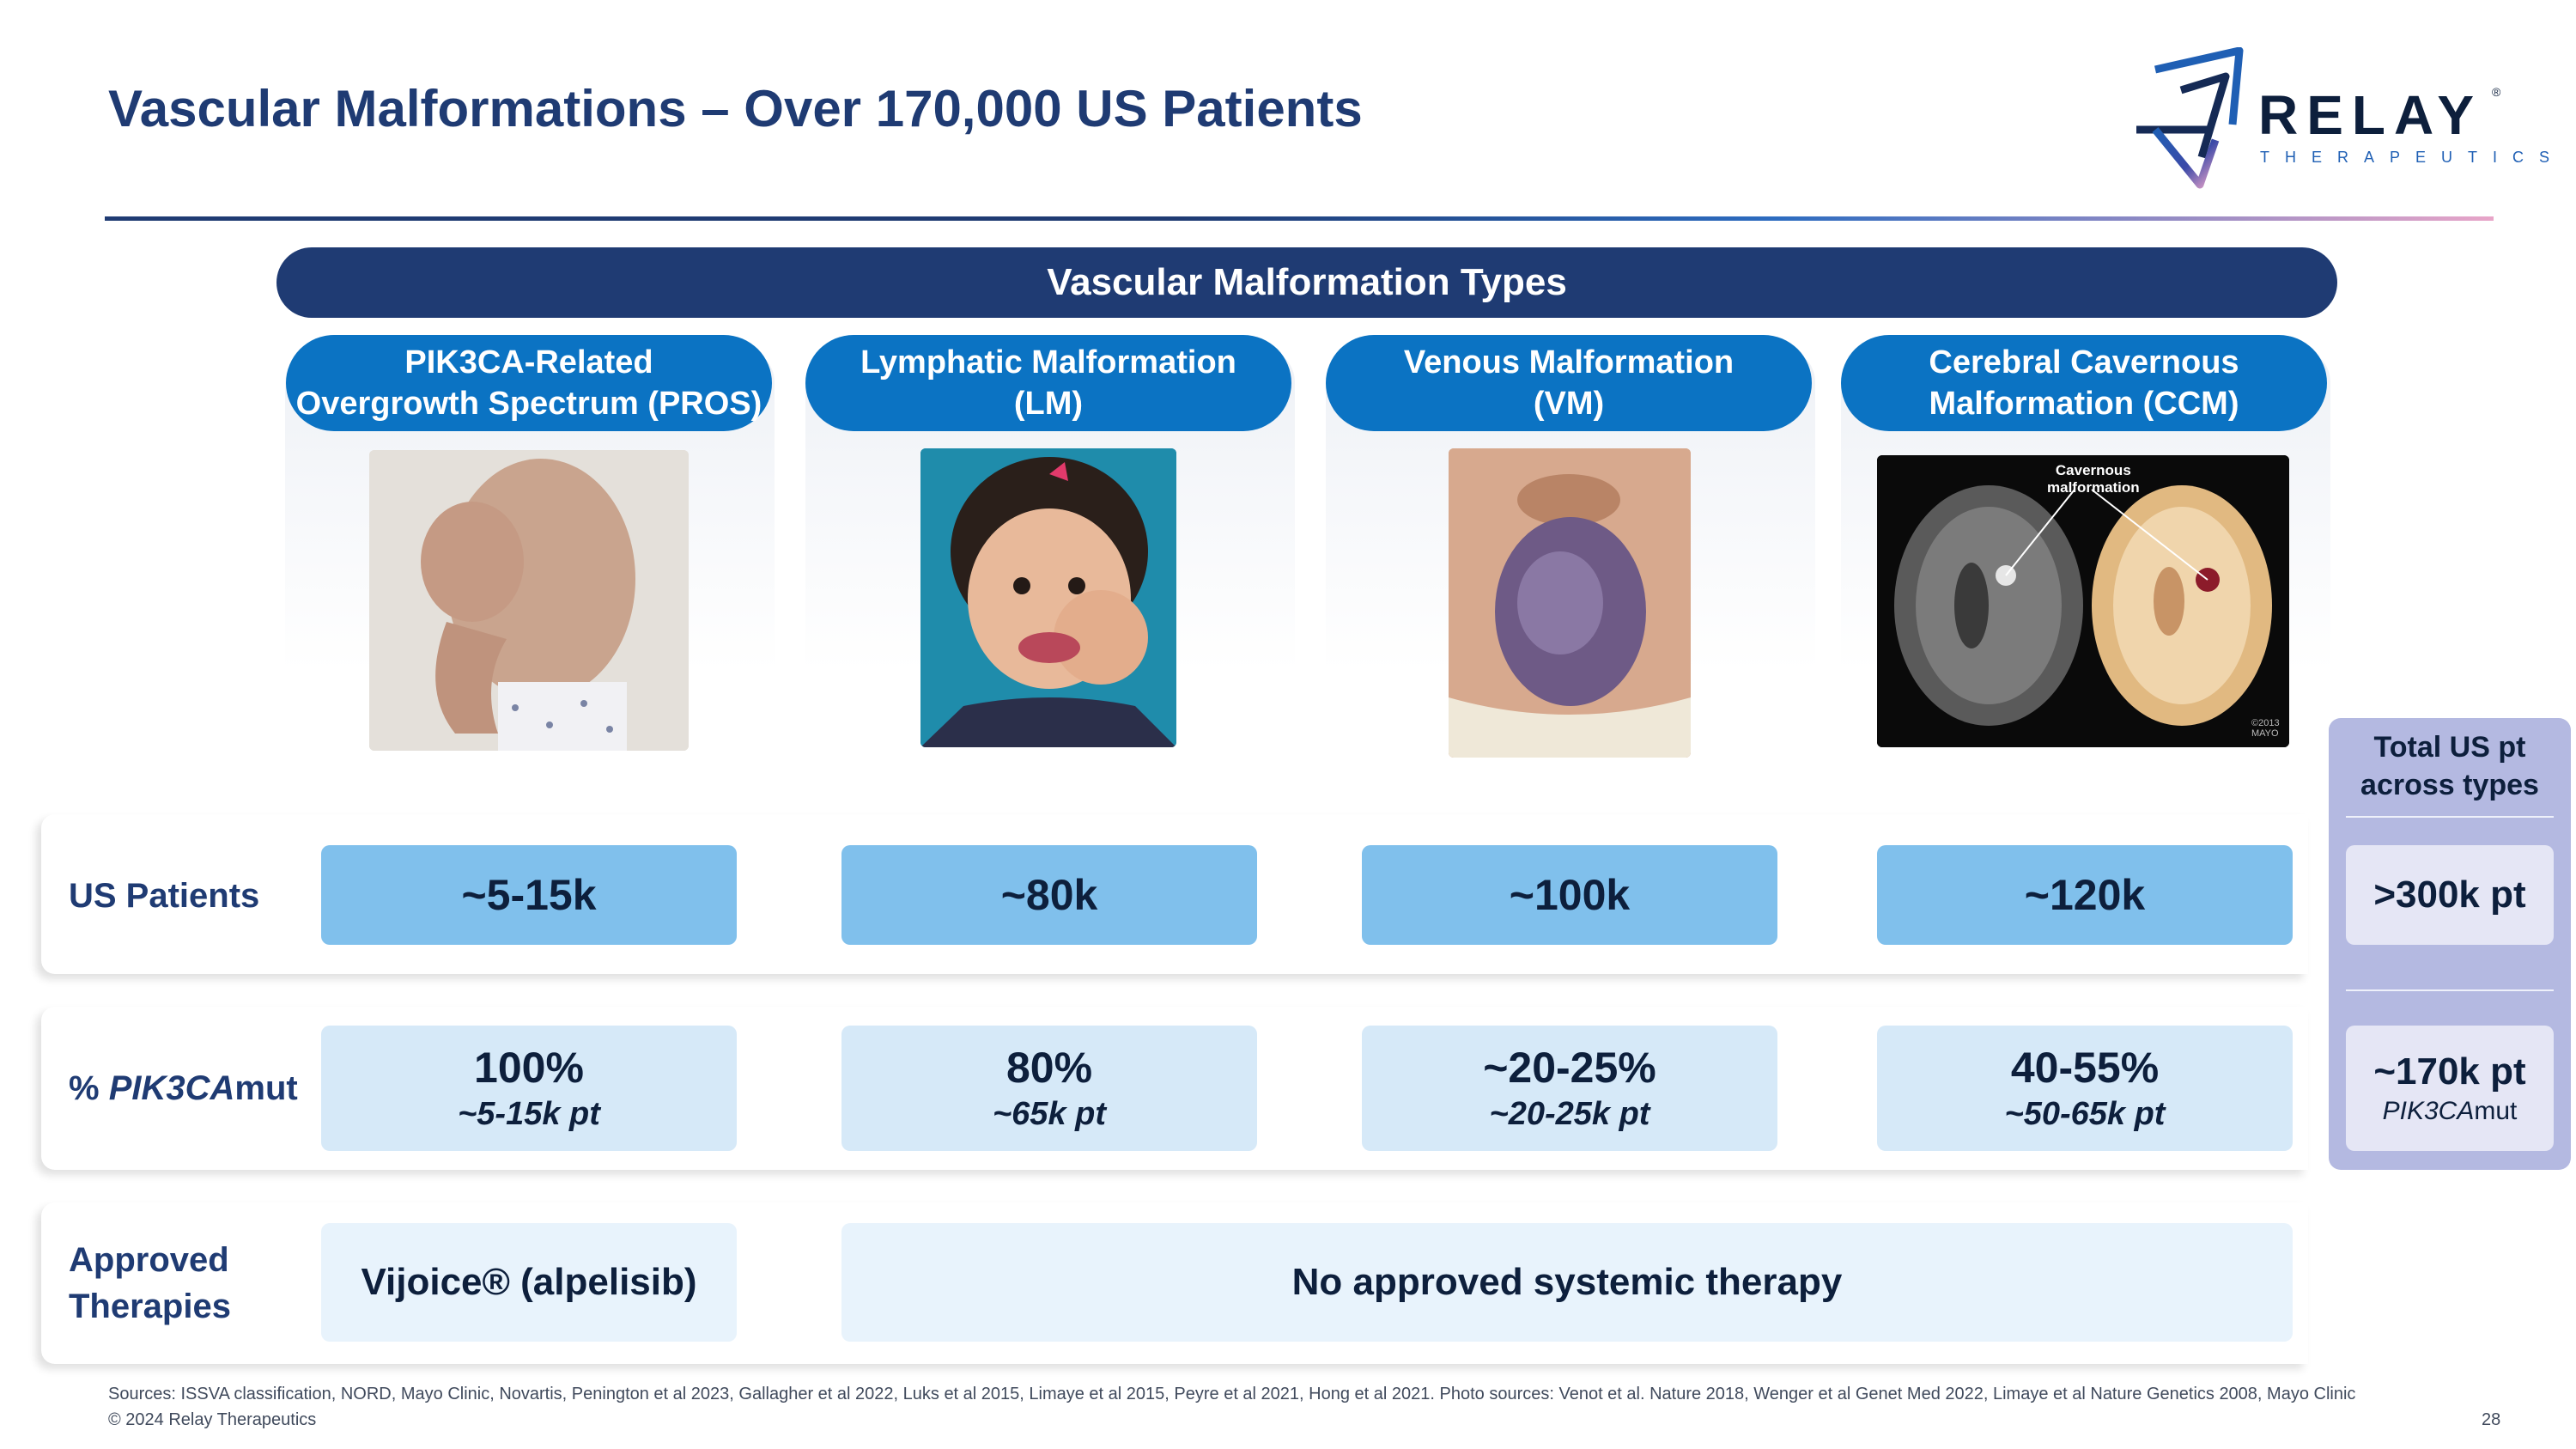 Image resolution: width=2576 pixels, height=1449 pixels. I want to click on total-mut-suffix: mut, so click(2496, 1111).